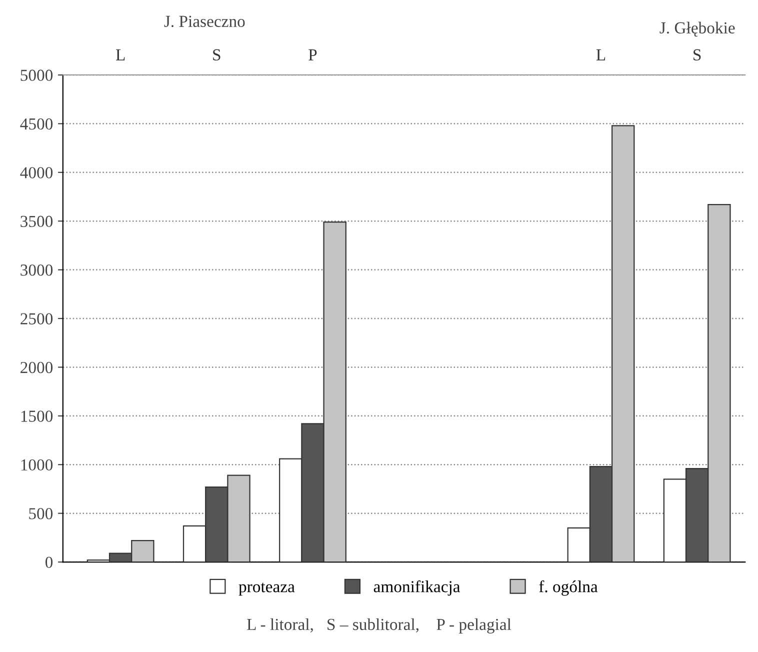  I want to click on y-tick-label: 500, so click(41, 514).